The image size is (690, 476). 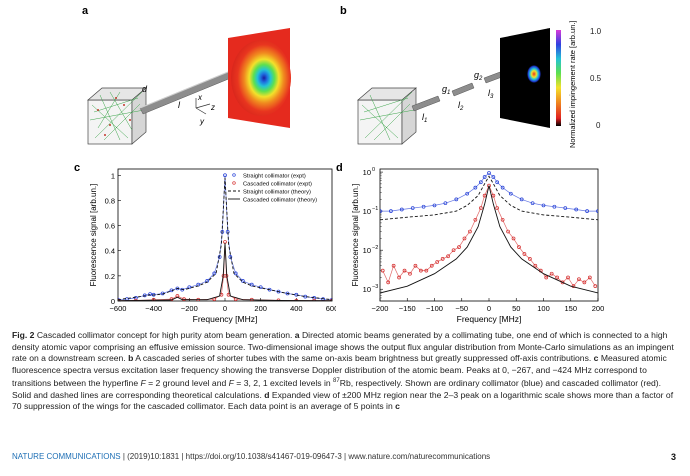 What do you see at coordinates (339, 168) in the screenshot?
I see `panel-label: d` at bounding box center [339, 168].